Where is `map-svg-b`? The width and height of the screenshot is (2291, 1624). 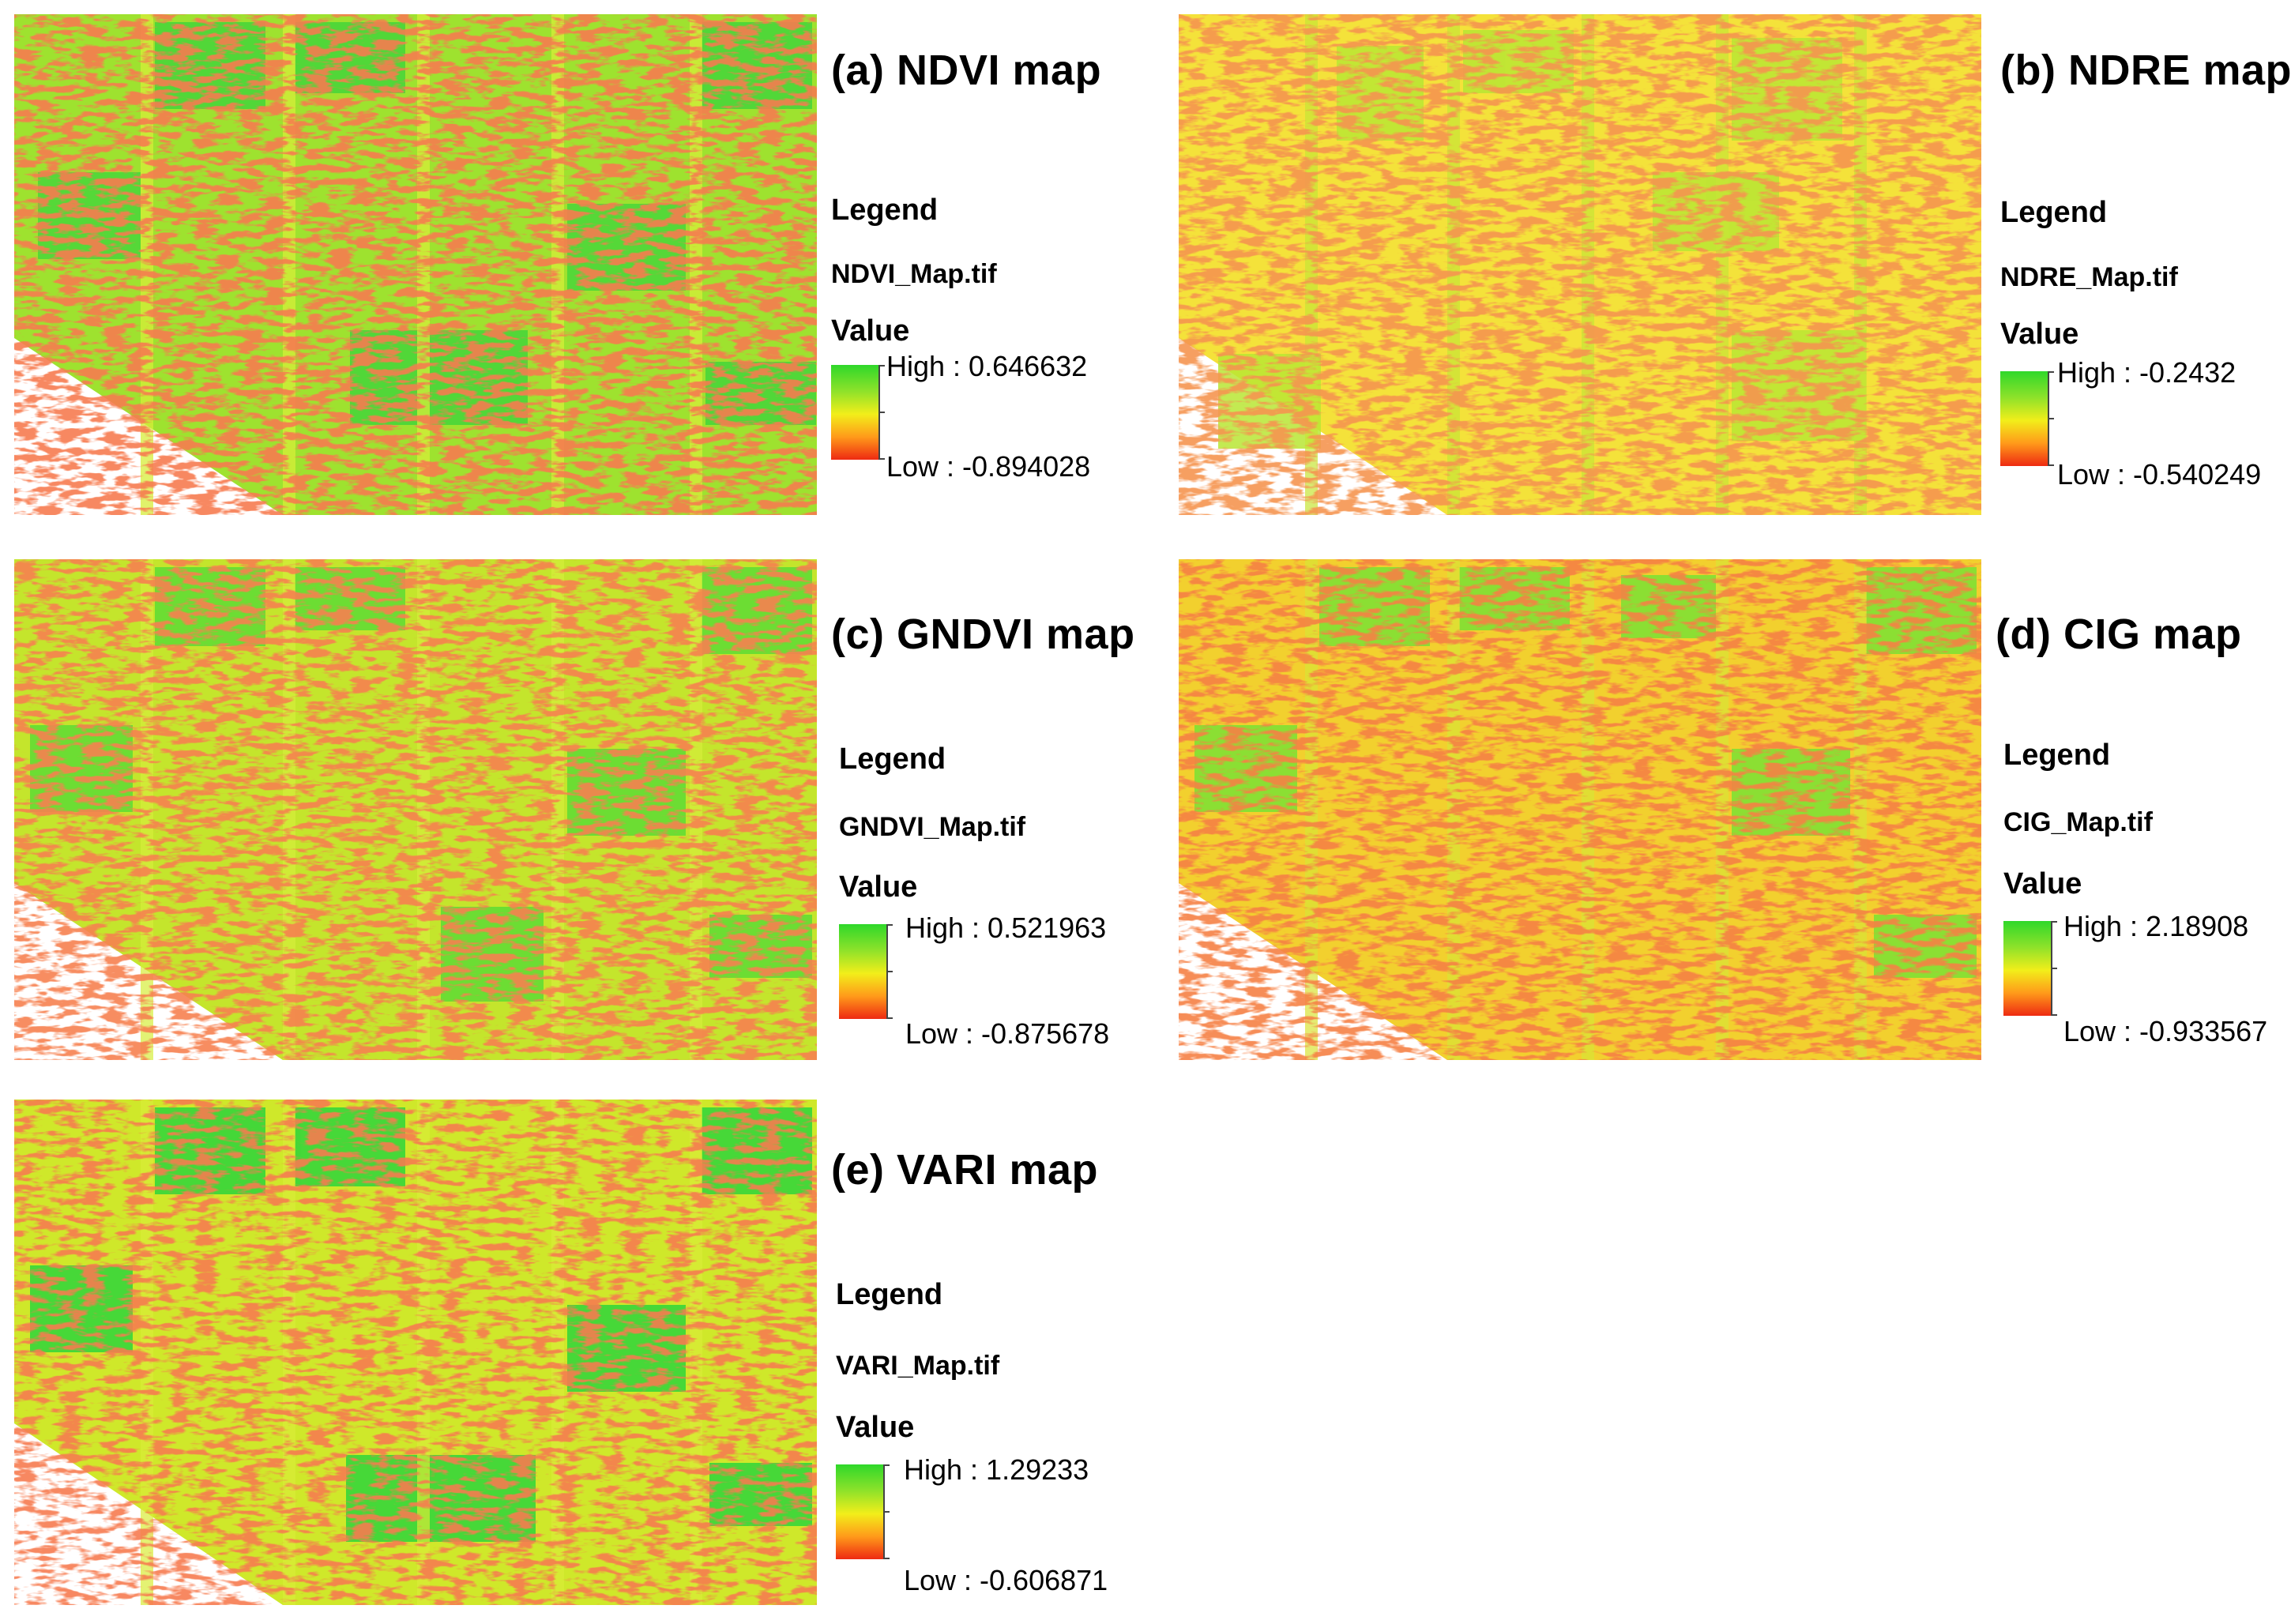 map-svg-b is located at coordinates (1580, 264).